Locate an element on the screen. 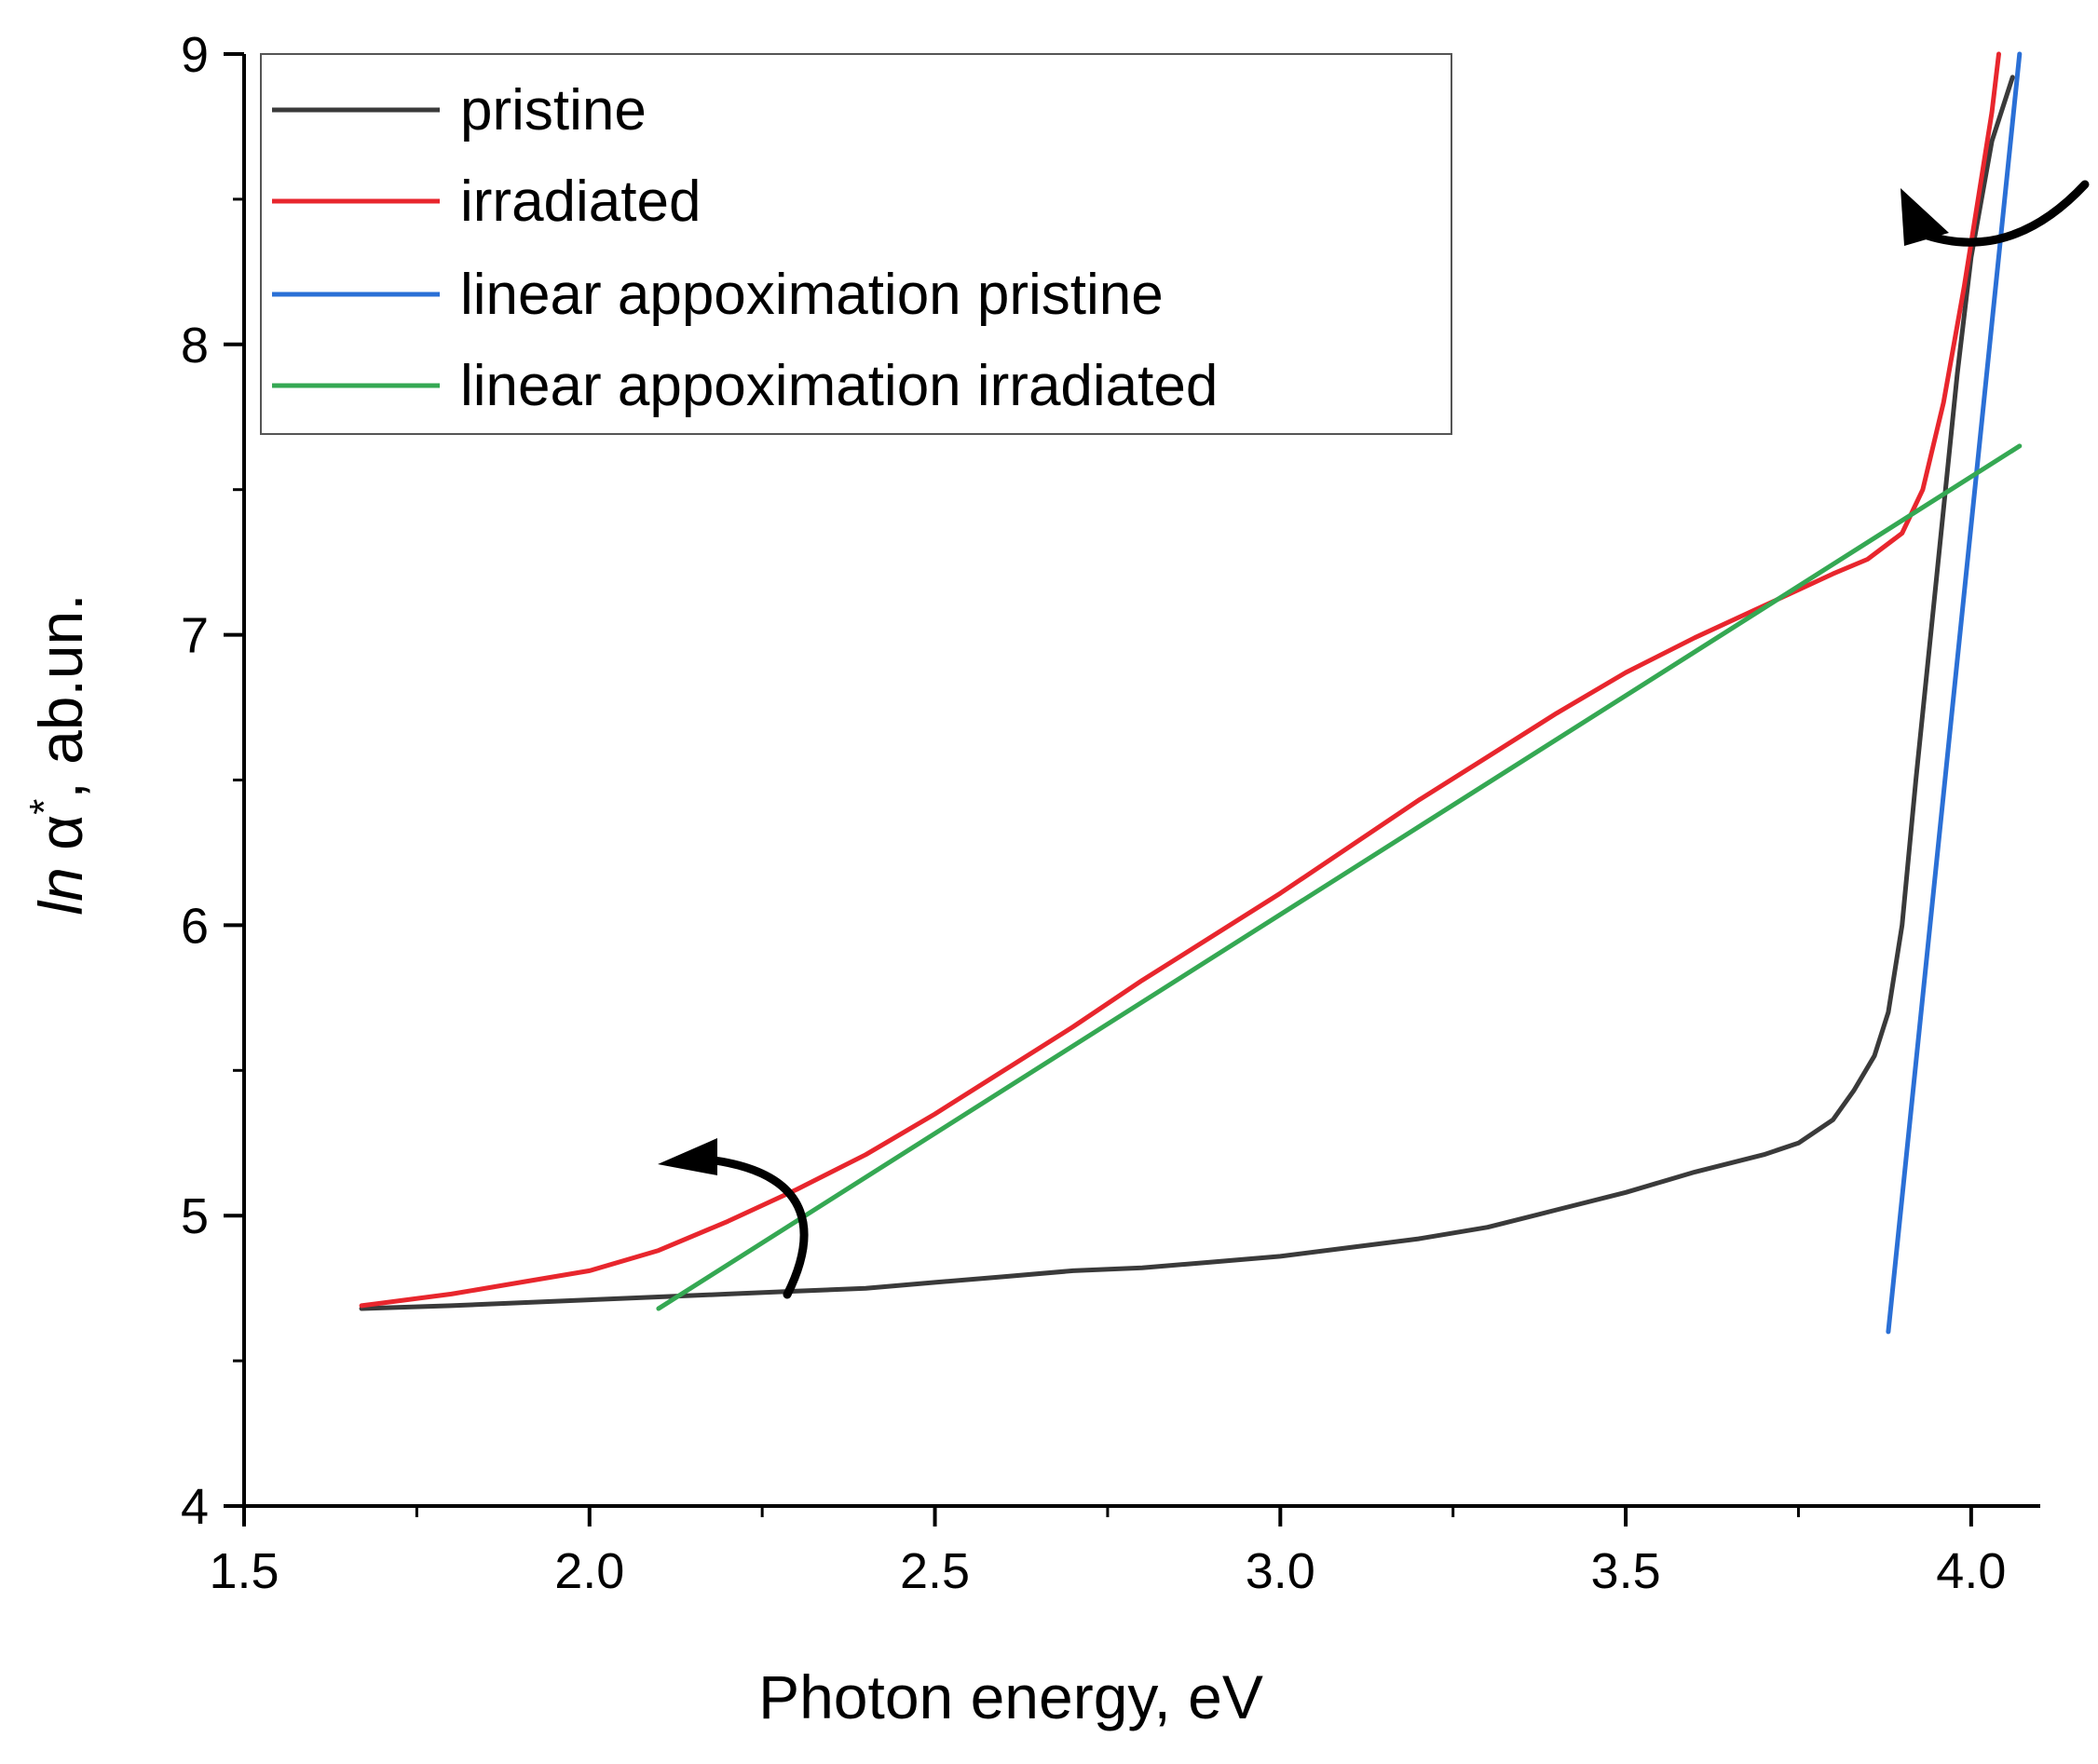  y-axis-title-space is located at coordinates (60, 858).